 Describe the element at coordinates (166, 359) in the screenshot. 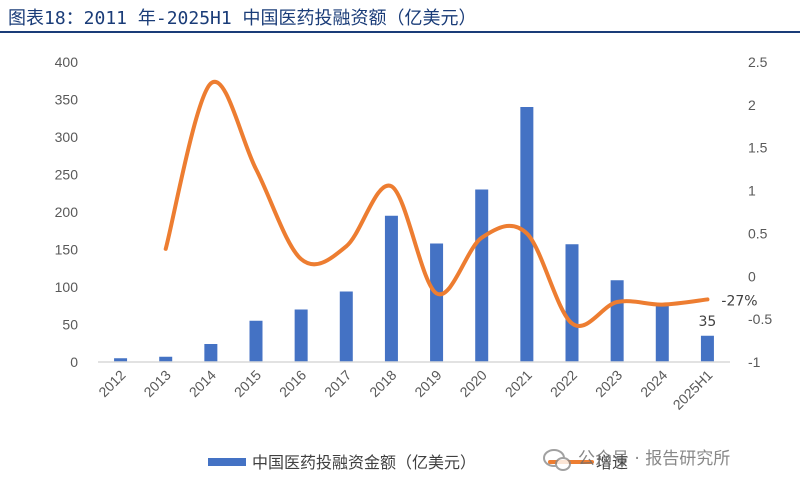

I see `bar-2013` at that location.